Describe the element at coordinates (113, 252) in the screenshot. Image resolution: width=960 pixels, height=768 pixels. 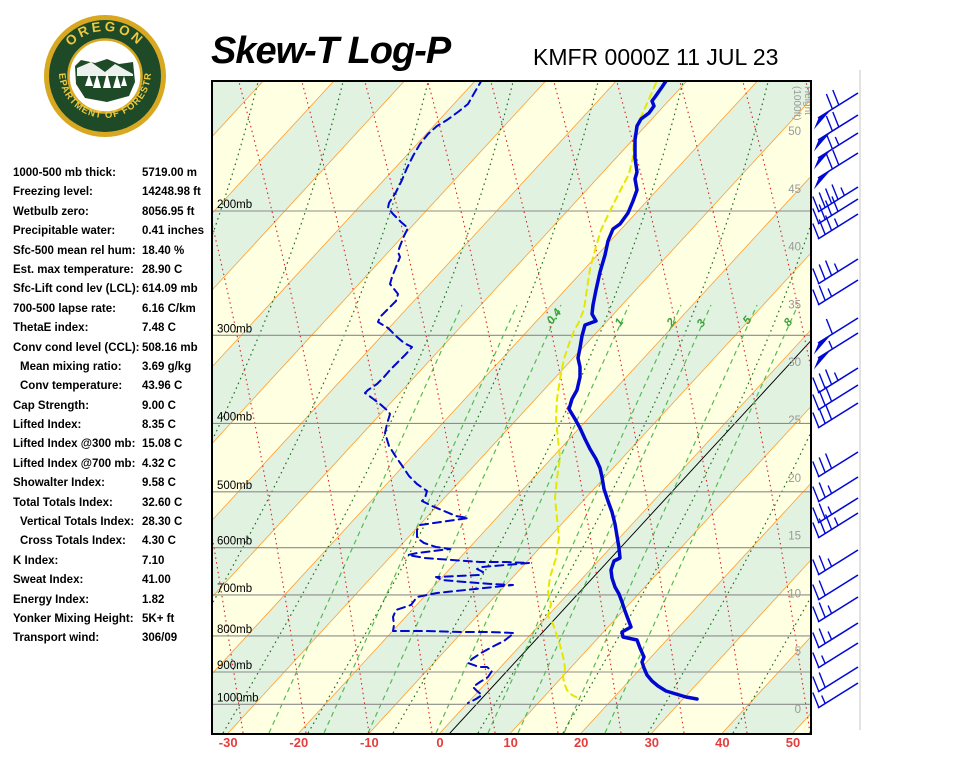
I see `stat-row: Sfc-500 mean rel hum: 18.40 %` at that location.